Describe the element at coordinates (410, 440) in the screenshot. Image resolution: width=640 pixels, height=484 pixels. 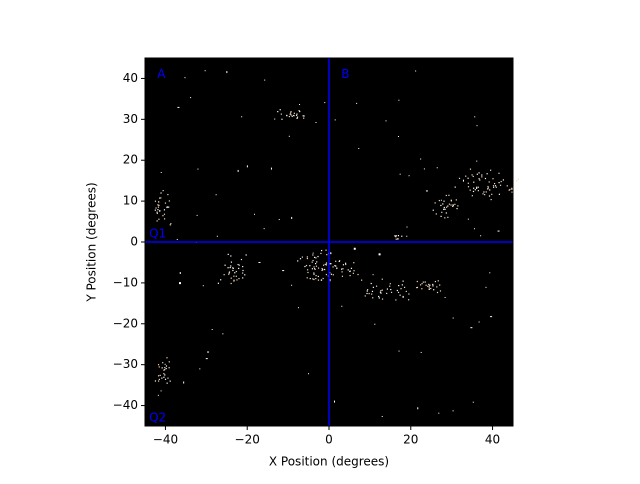
I see `x-tick-label: 20` at that location.